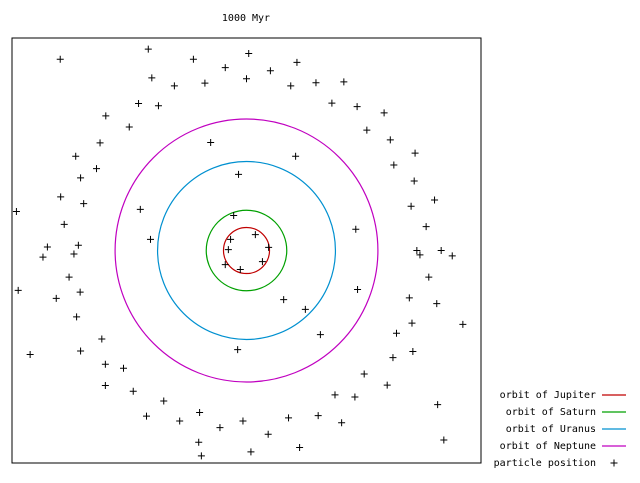  Describe the element at coordinates (551, 412) in the screenshot. I see `legend-label: orbit of Saturn` at that location.